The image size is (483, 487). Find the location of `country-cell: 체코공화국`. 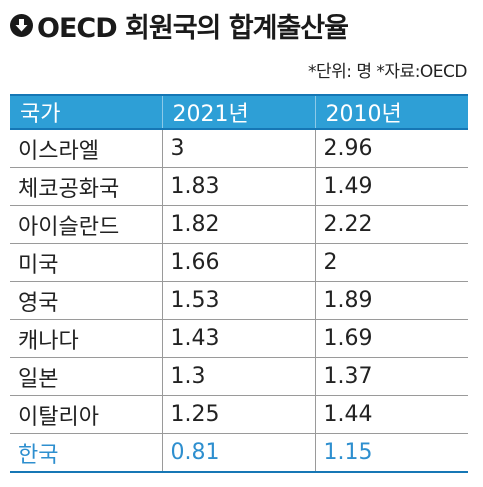

country-cell: 체코공화국 is located at coordinates (86, 186).